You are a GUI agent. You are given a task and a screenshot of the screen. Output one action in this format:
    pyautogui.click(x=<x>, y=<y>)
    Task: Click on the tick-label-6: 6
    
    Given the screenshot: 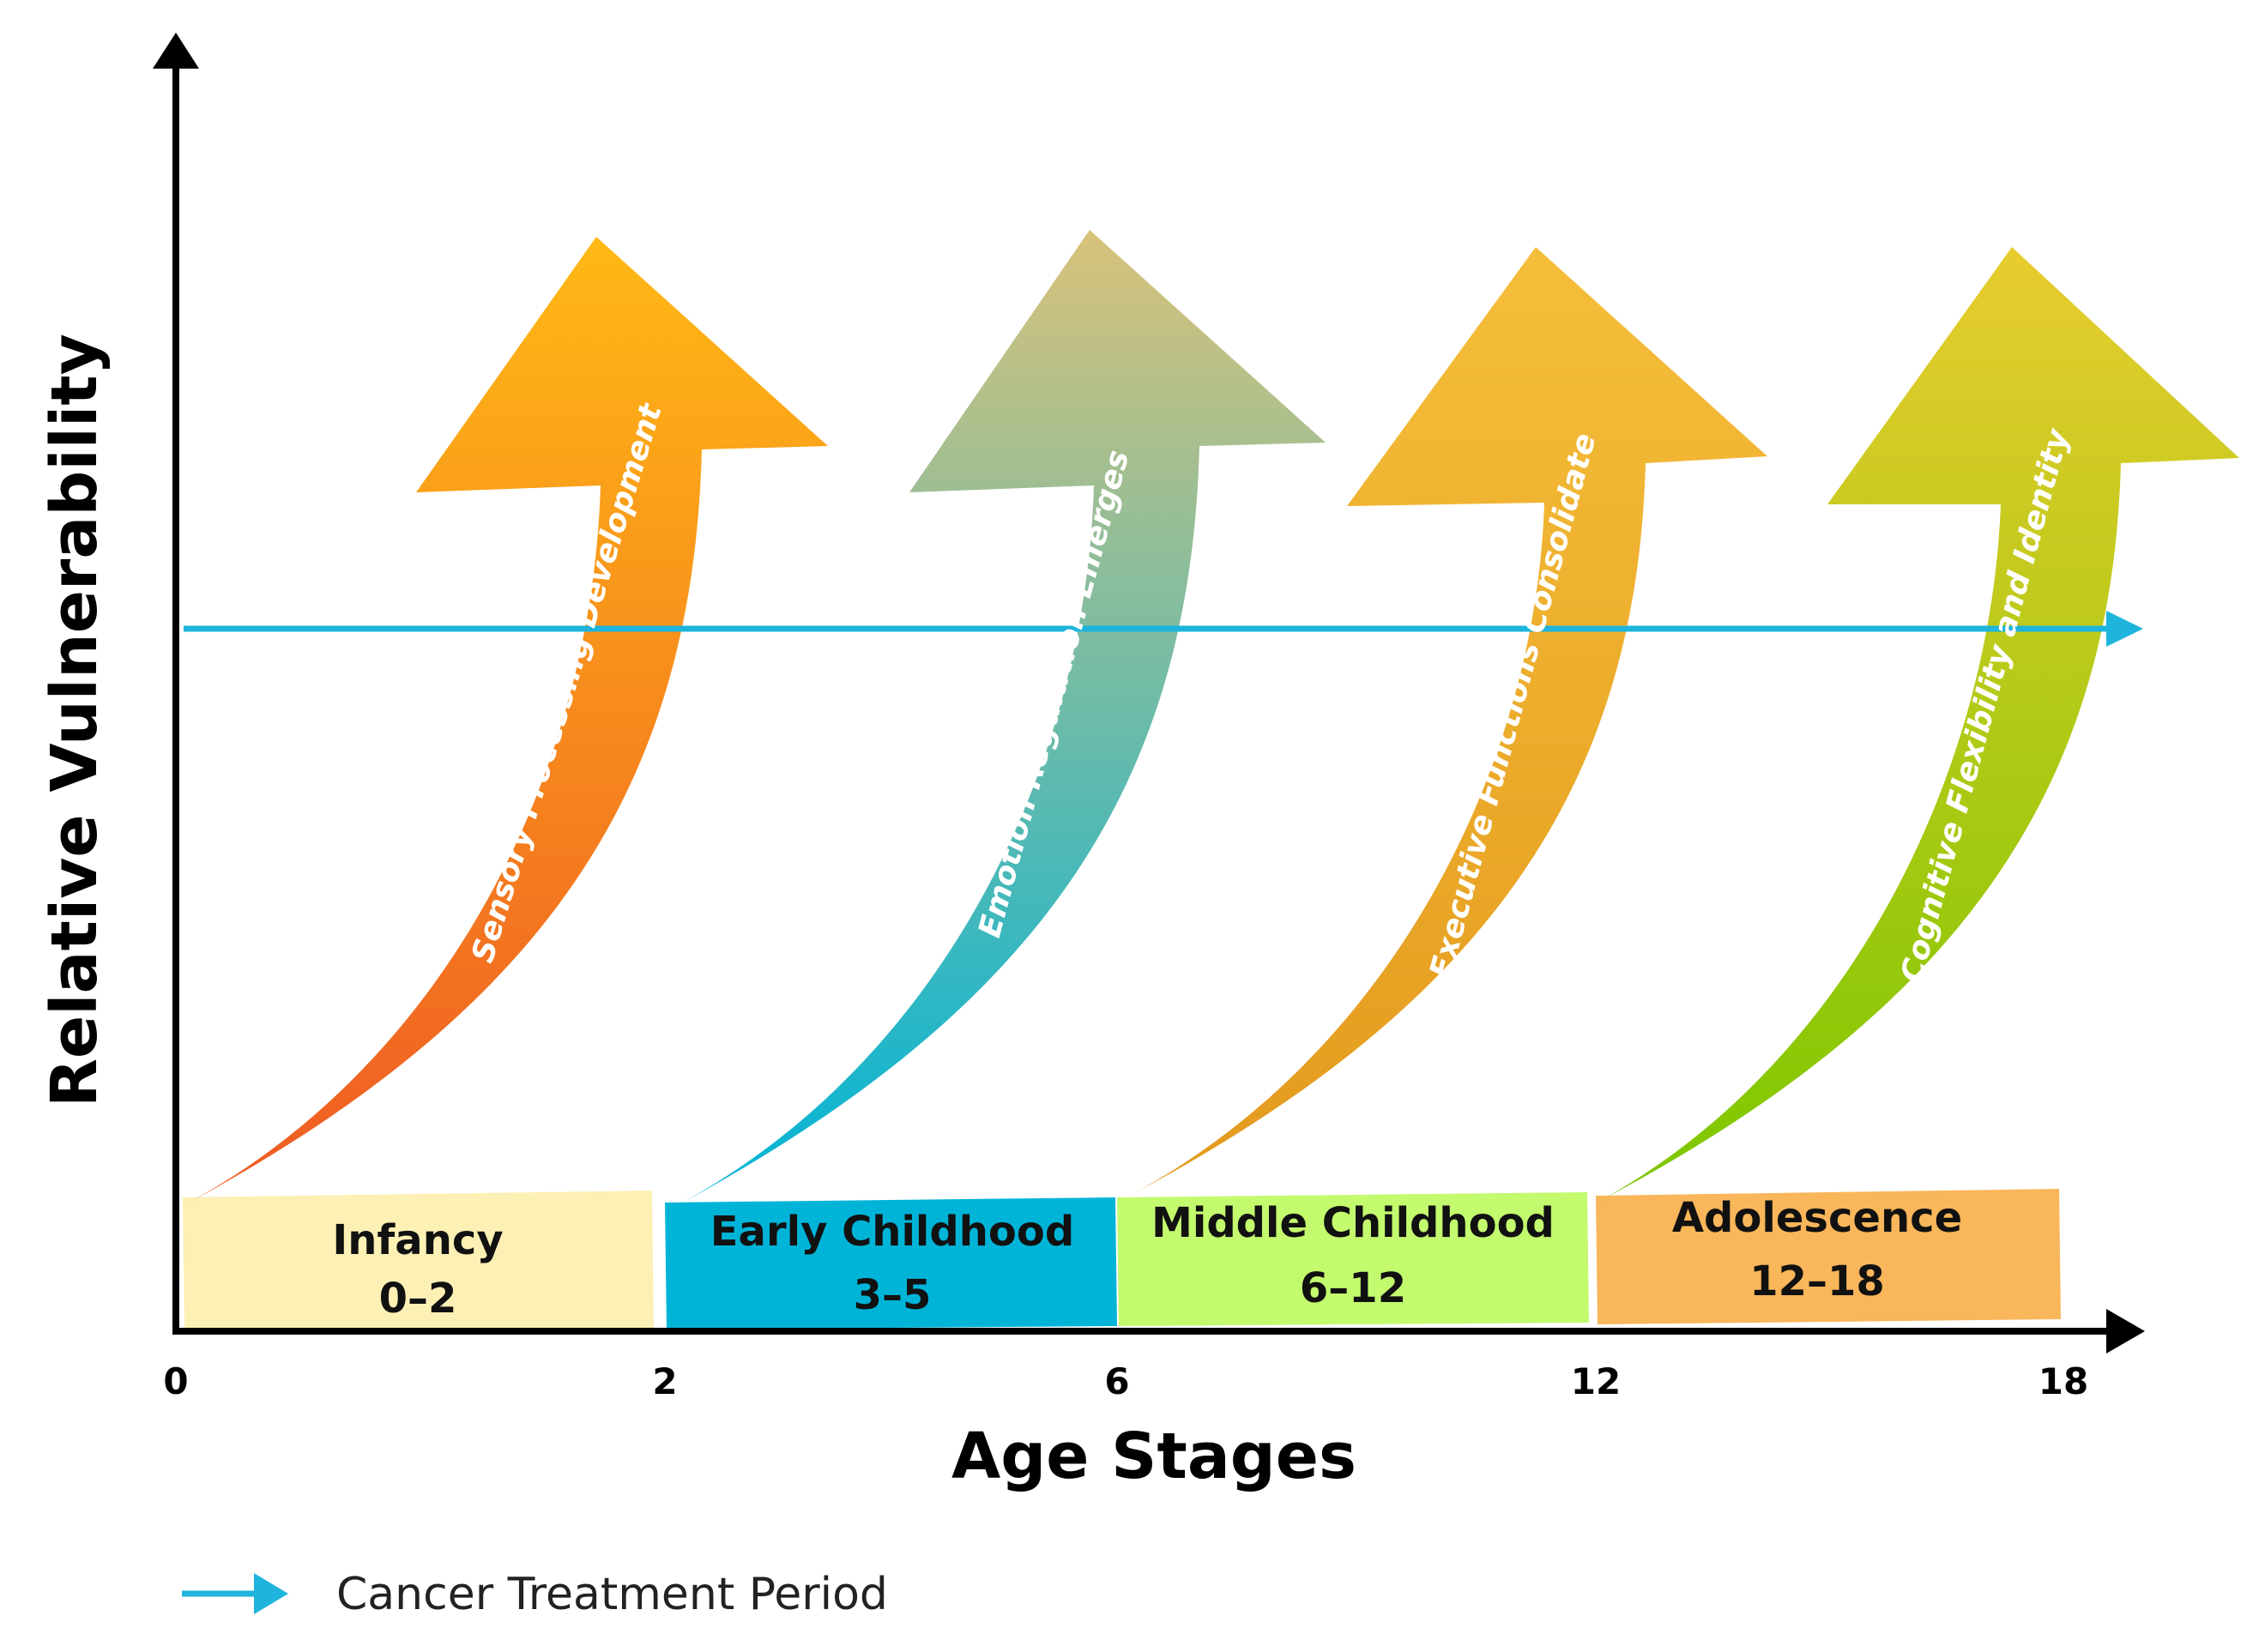 What is the action you would take?
    pyautogui.click(x=1116, y=1381)
    